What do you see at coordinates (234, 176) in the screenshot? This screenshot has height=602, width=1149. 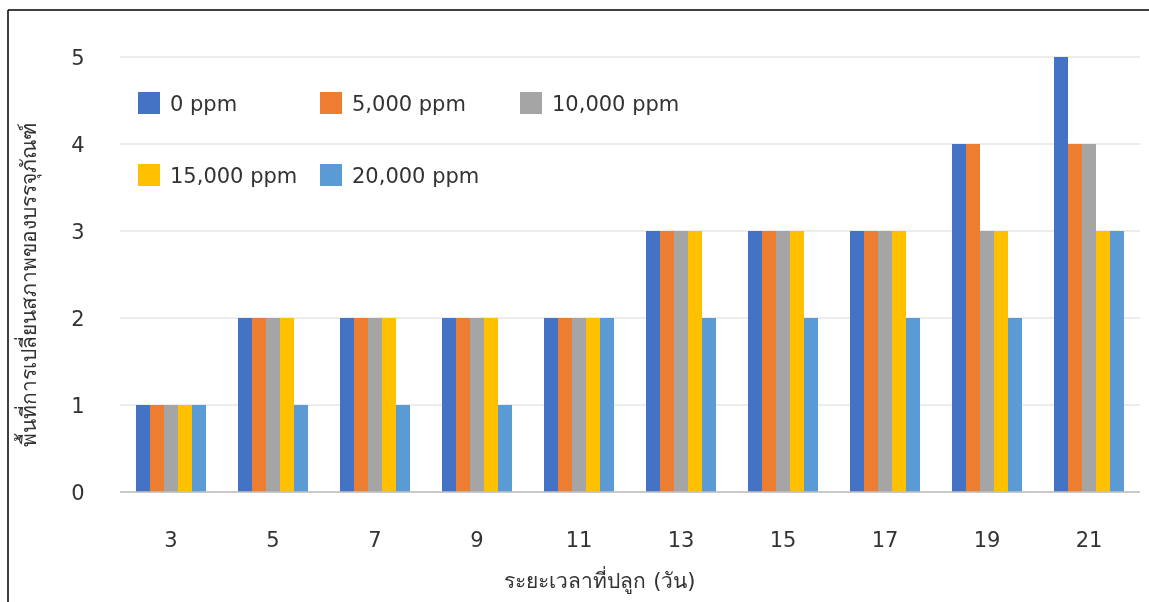 I see `legend-label: 15,000 ppm` at bounding box center [234, 176].